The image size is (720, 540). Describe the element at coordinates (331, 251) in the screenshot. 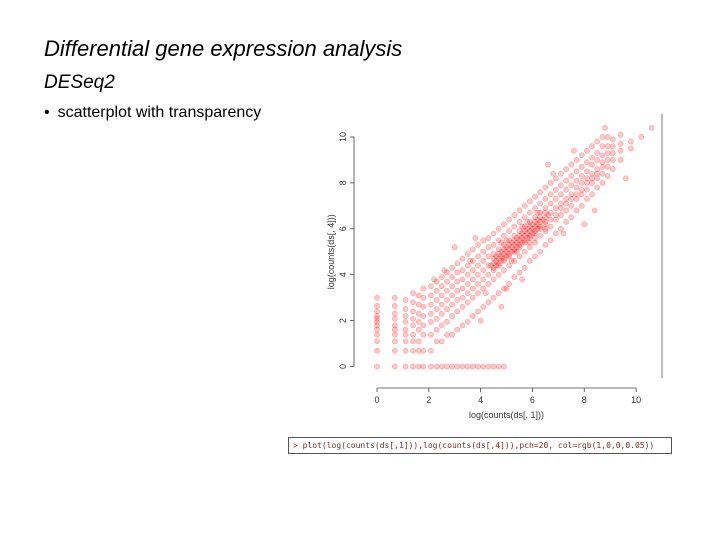

I see `y-axis-label: log(counts(ds[, 4]))` at that location.